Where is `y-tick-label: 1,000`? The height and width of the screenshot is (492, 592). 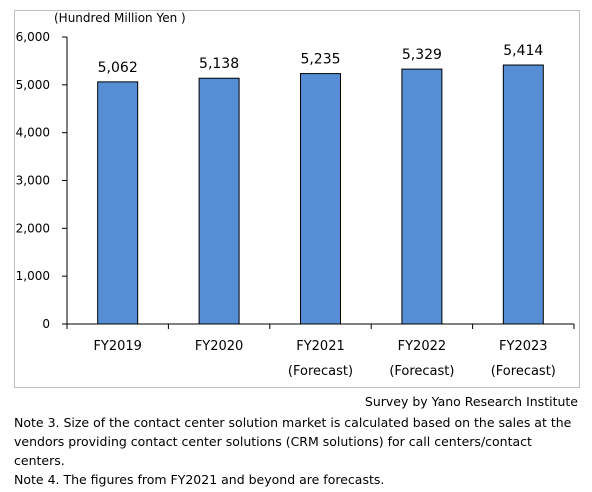
y-tick-label: 1,000 is located at coordinates (33, 276).